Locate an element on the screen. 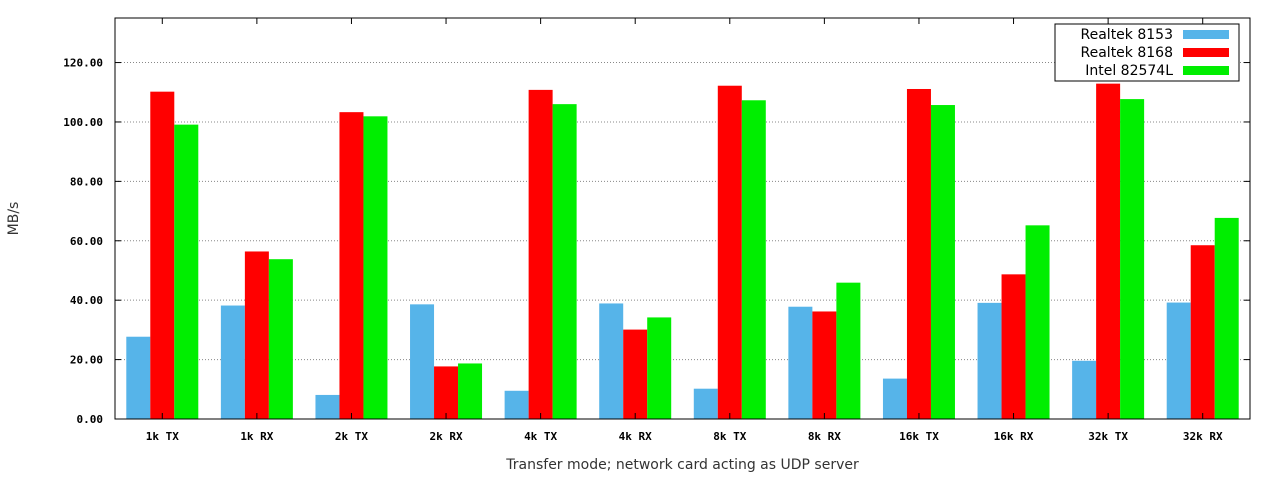 This screenshot has width=1280, height=480. bar-realtek-8168-2k-rx is located at coordinates (446, 392).